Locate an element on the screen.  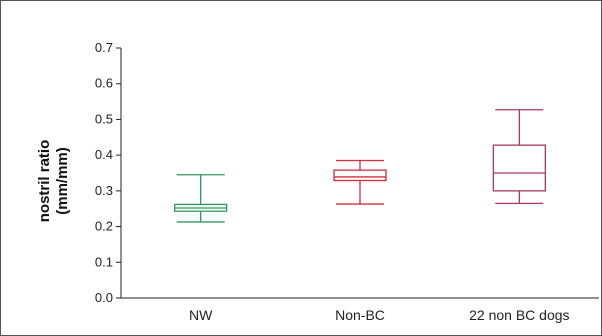
y-axis-ticks: 0.0 0.1 0.2 0.3 0.4 0.5 0.6 0.7 is located at coordinates (108, 172).